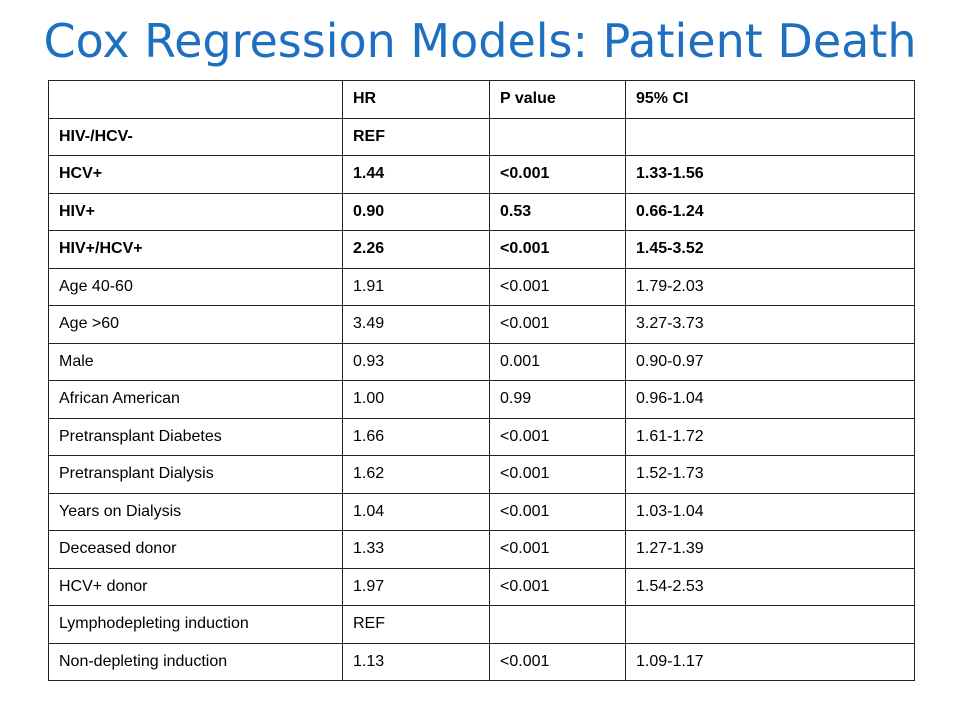  I want to click on cell-variable: Age >60, so click(195, 324).